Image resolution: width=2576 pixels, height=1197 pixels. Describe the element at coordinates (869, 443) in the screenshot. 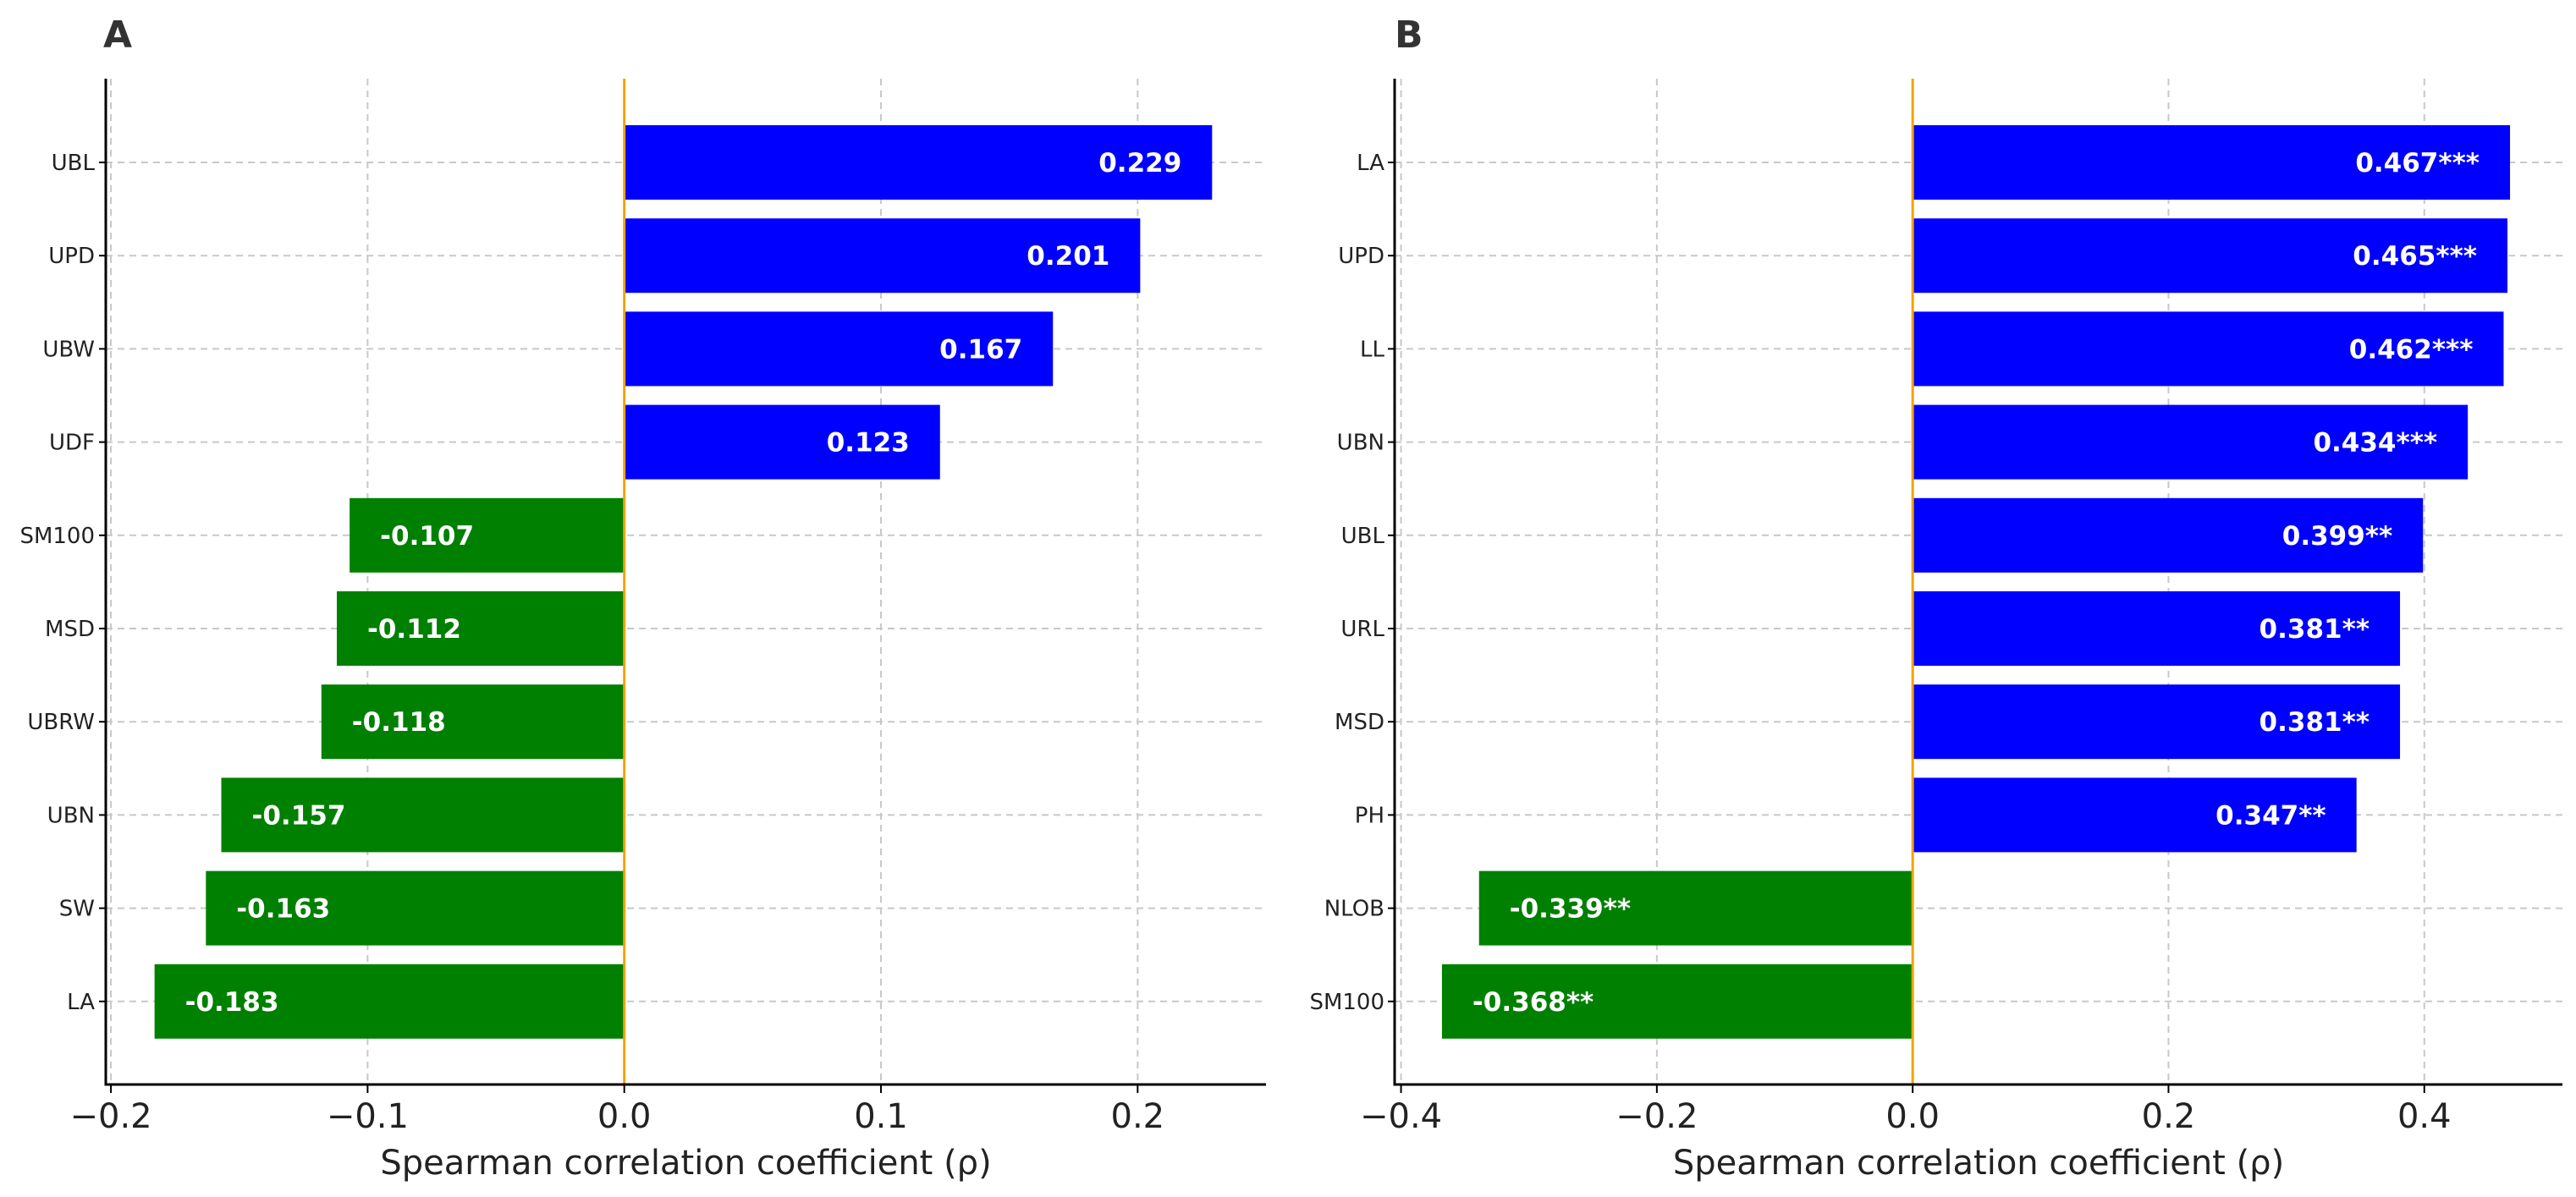

I see `bar-value-label: 0.123` at that location.